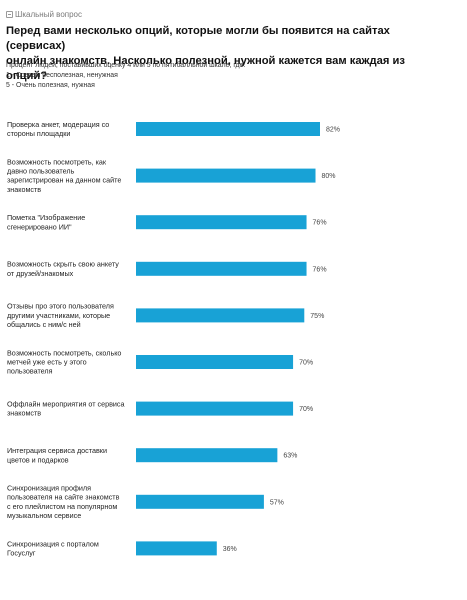 This screenshot has width=467, height=600. What do you see at coordinates (62, 506) in the screenshot?
I see `category-label-line: с его плейлистом на популярном` at bounding box center [62, 506].